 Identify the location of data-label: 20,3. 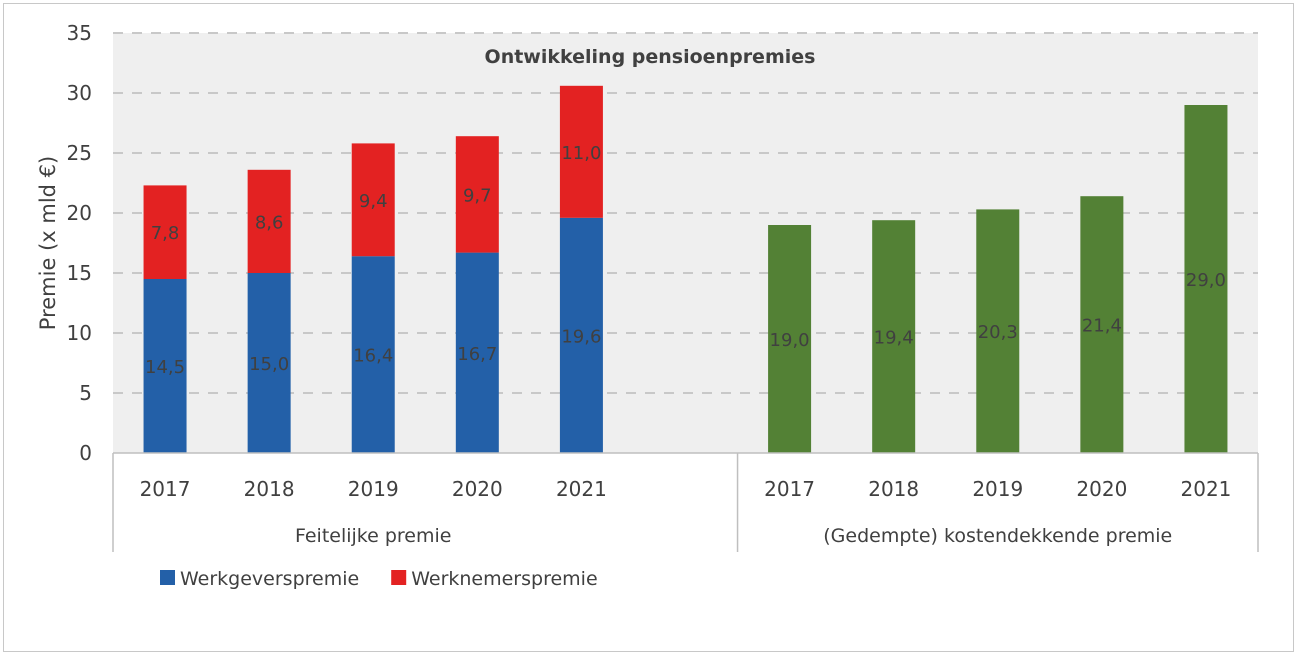
(998, 332).